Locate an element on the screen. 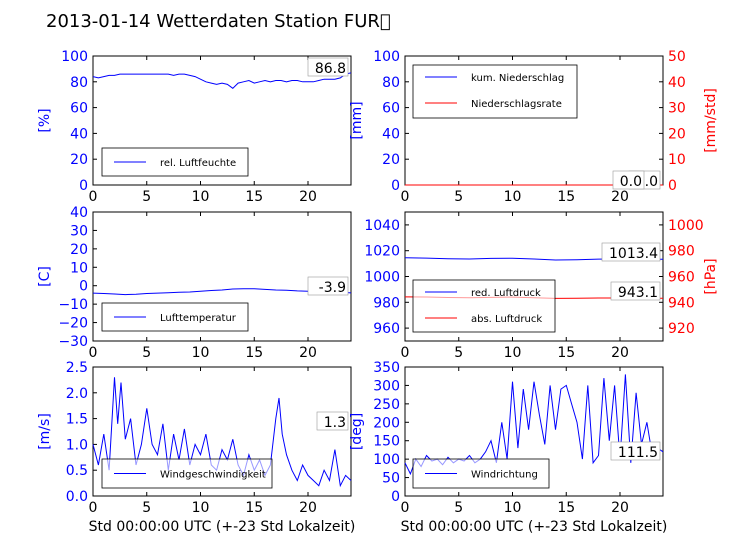 This screenshot has height=552, width=736. y-axis-label: [%] is located at coordinates (45, 120).